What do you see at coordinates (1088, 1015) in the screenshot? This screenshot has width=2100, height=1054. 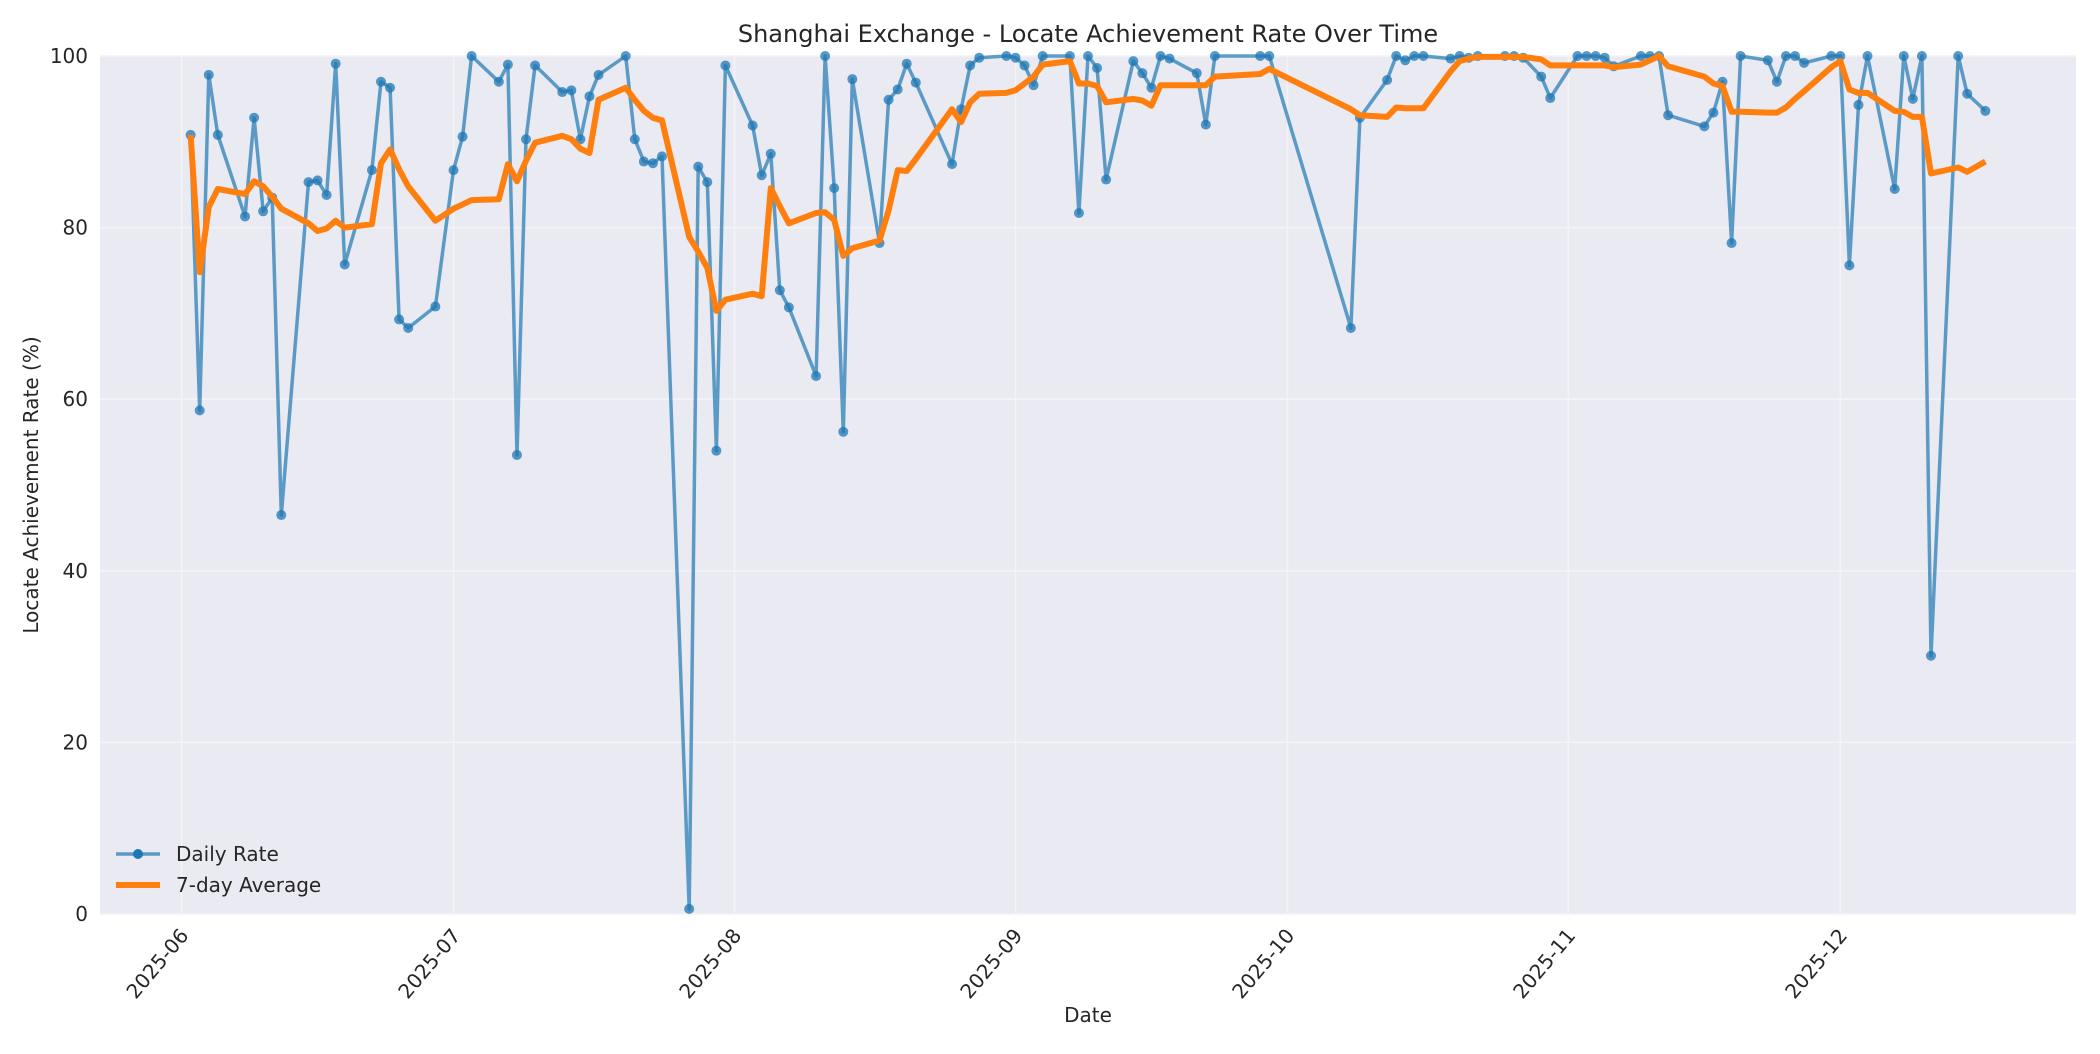 I see `x-axis-label: Date` at bounding box center [1088, 1015].